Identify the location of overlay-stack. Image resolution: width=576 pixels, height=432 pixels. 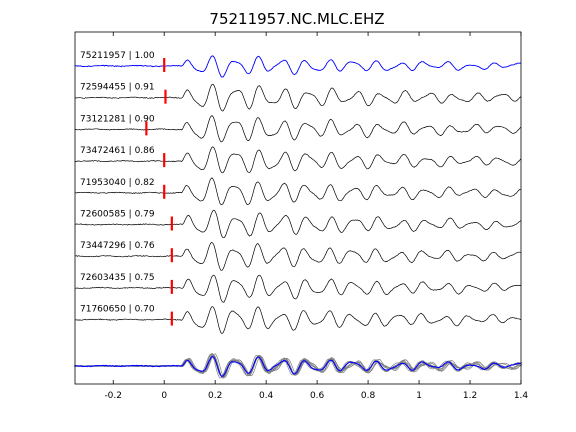
(298, 365).